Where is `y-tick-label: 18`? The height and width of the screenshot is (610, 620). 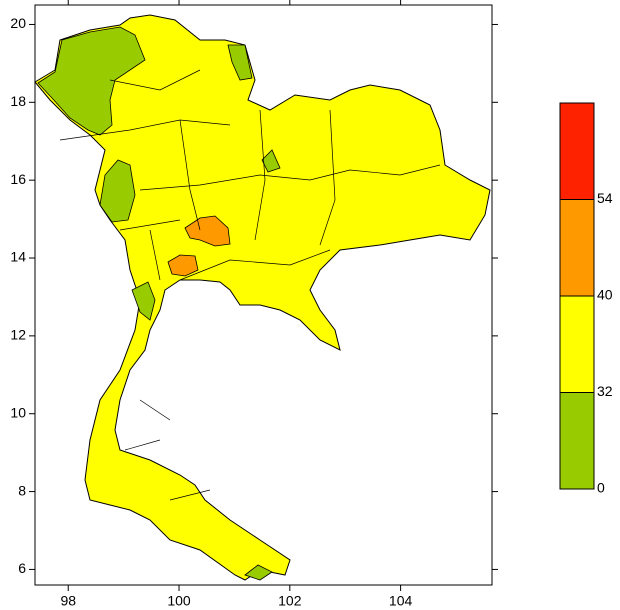
y-tick-label: 18 is located at coordinates (18, 101).